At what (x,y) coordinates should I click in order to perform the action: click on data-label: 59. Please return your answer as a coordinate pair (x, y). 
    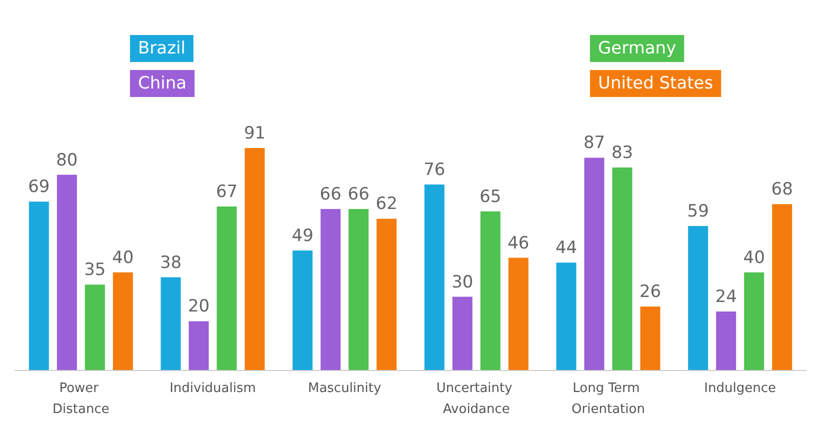
    Looking at the image, I should click on (698, 212).